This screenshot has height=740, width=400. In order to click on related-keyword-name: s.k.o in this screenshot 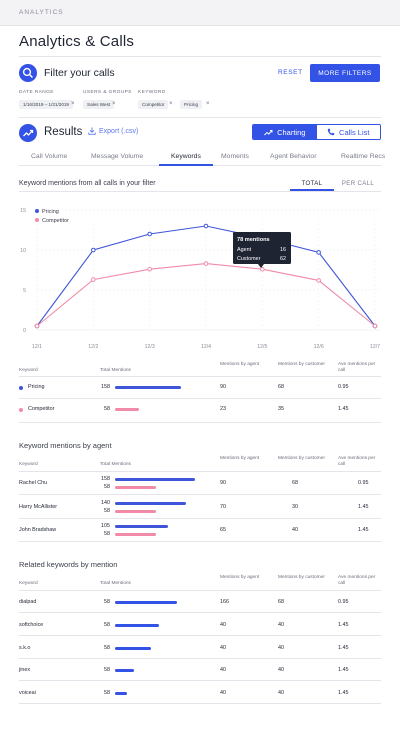, I will do `click(25, 647)`.